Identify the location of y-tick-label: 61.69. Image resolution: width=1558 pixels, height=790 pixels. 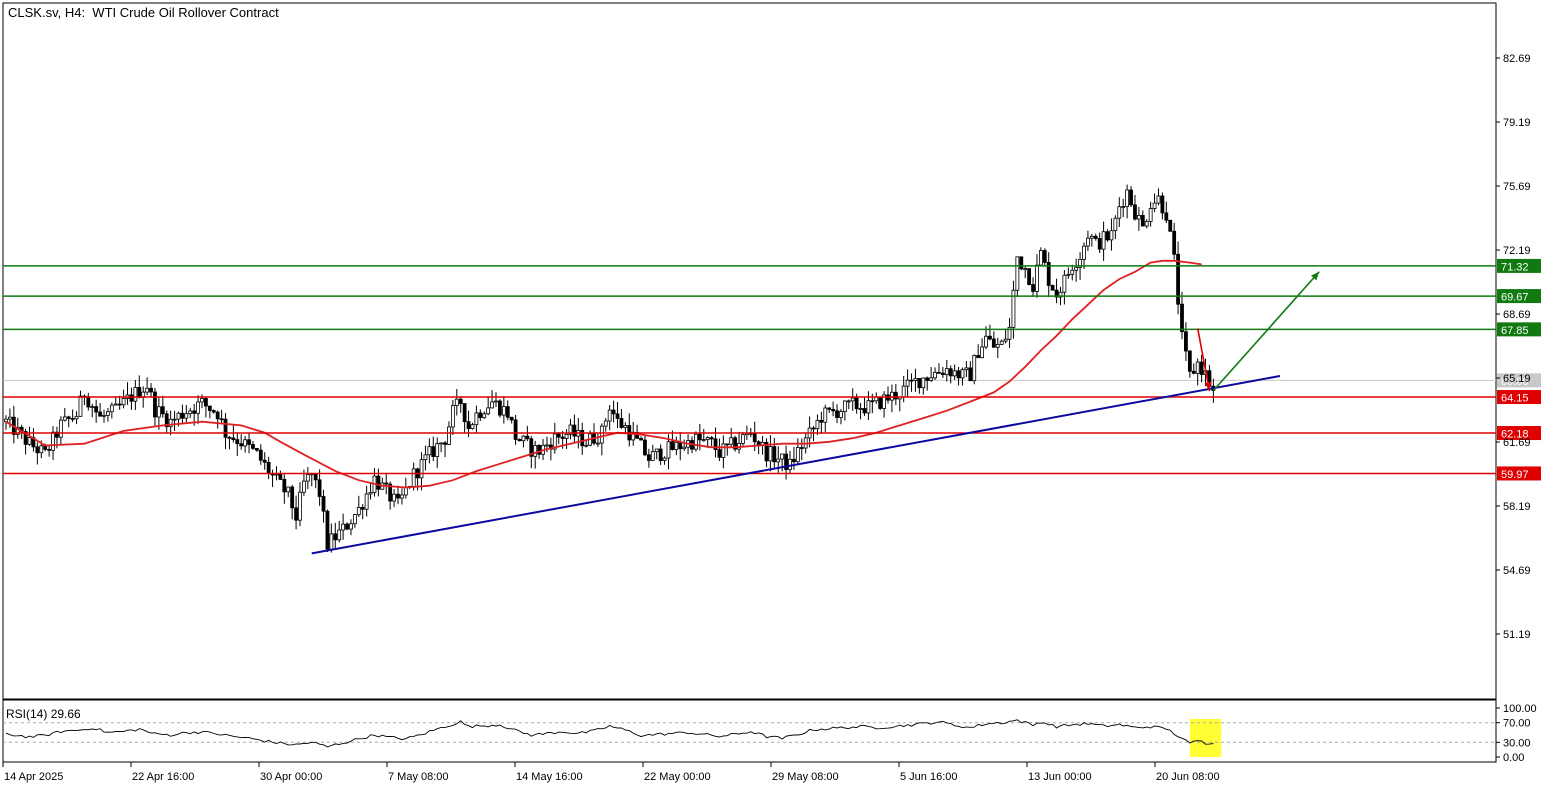
(1517, 443).